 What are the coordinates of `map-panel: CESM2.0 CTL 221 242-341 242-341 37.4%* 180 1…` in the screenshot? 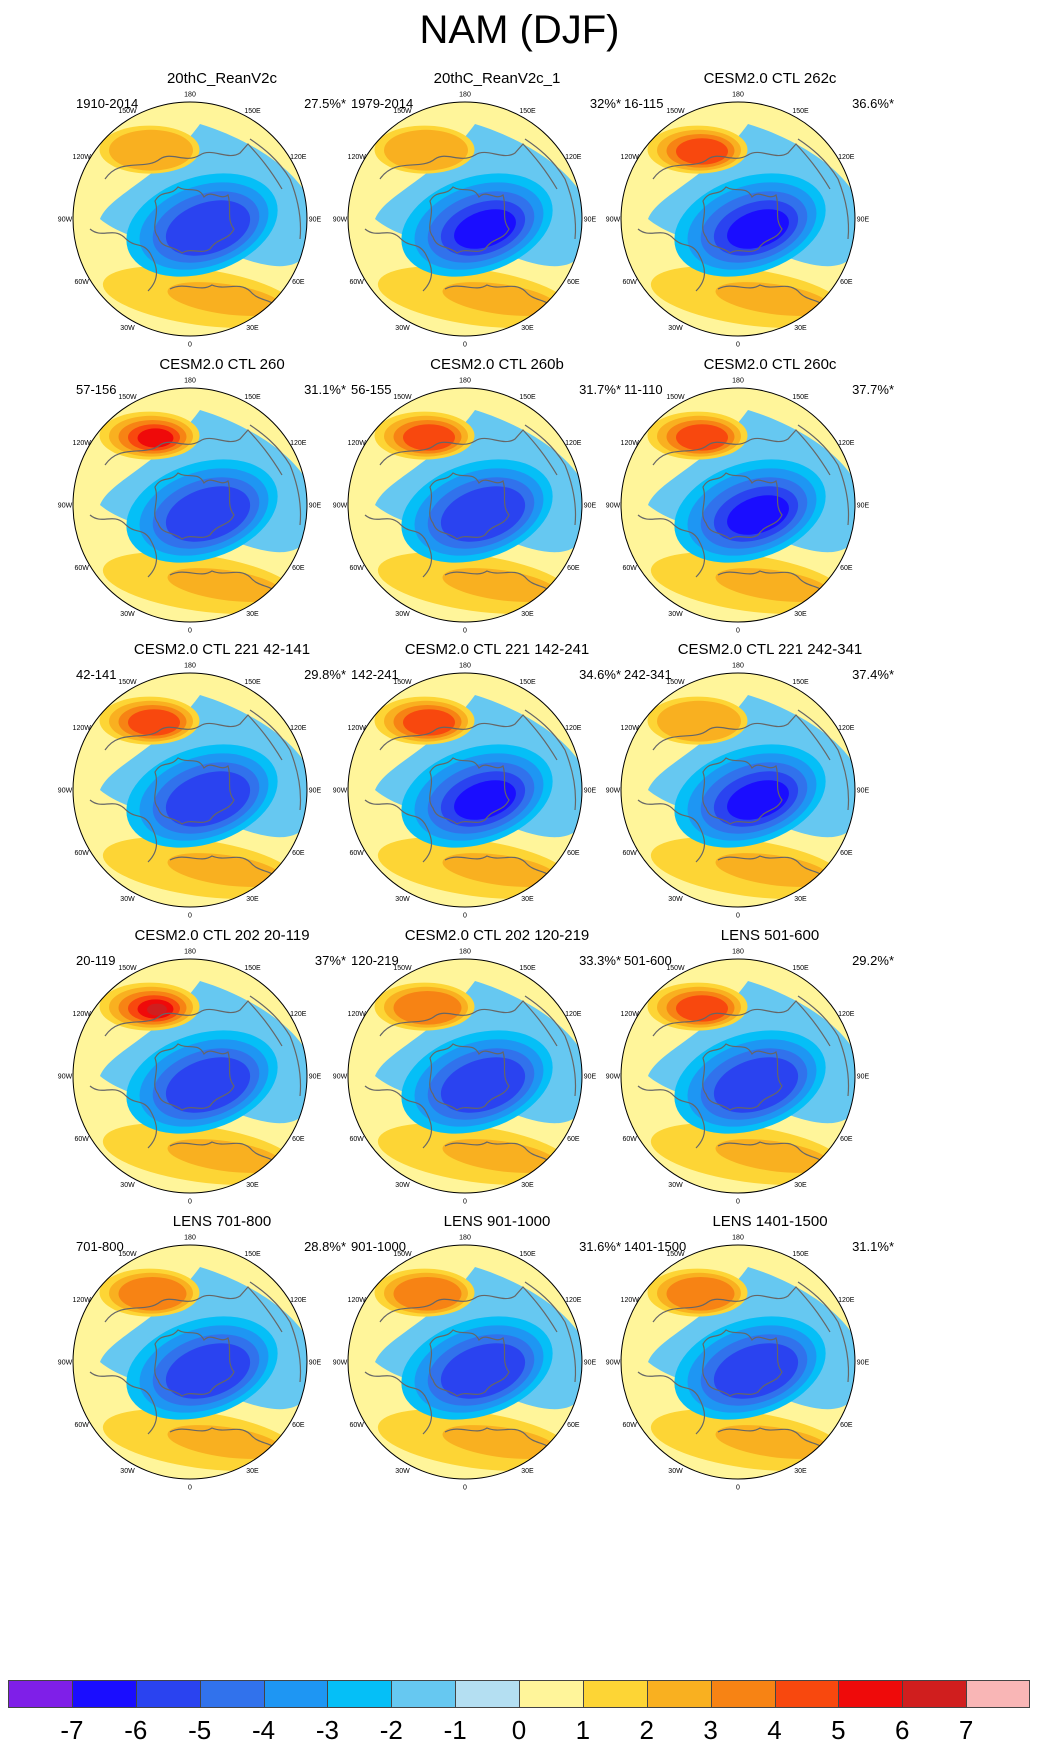 It's located at (763, 796).